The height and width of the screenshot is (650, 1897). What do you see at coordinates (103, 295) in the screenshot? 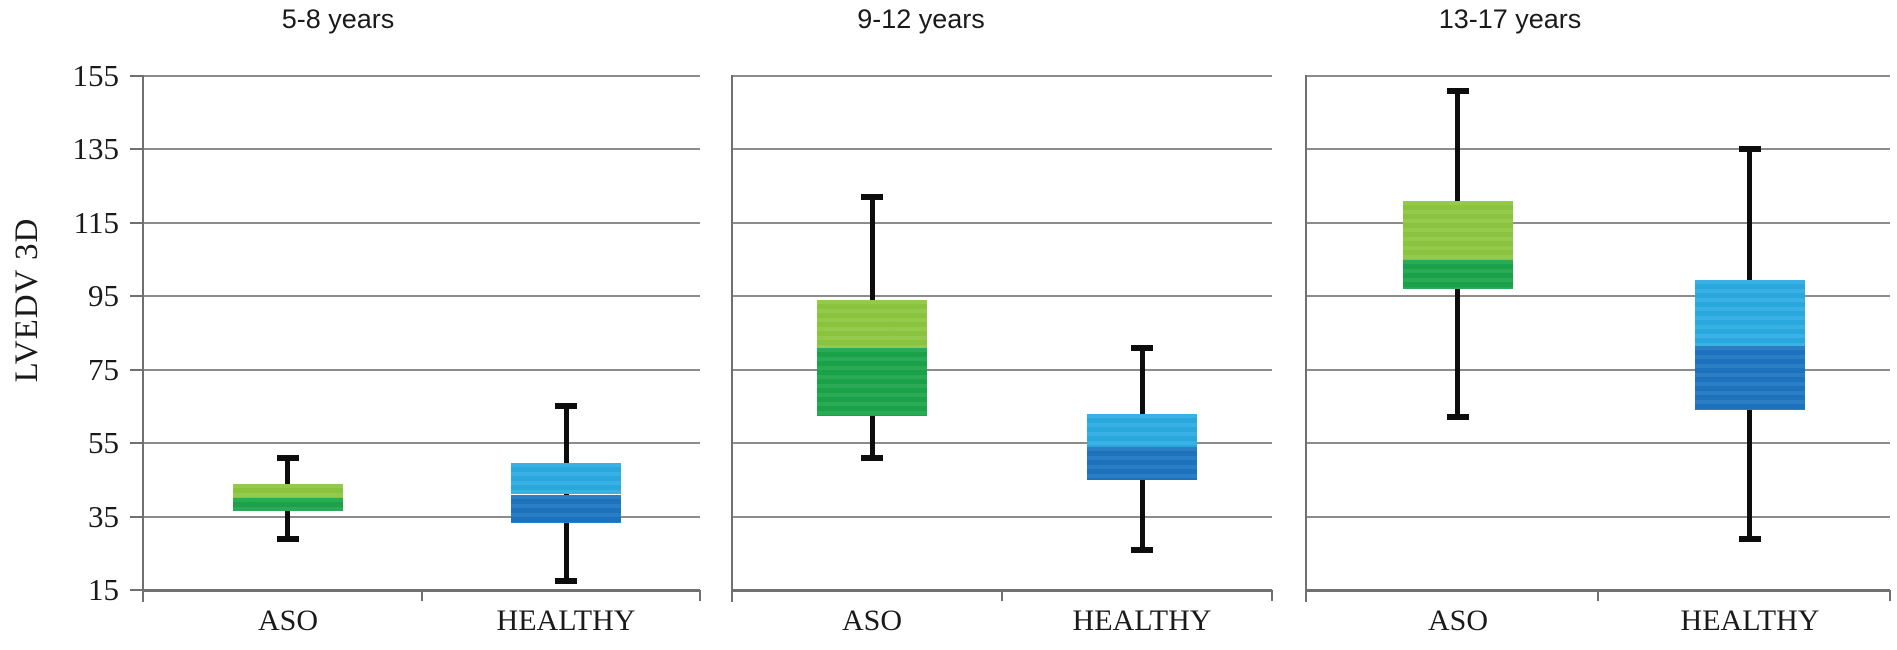
I see `y-tick-label: 95` at bounding box center [103, 295].